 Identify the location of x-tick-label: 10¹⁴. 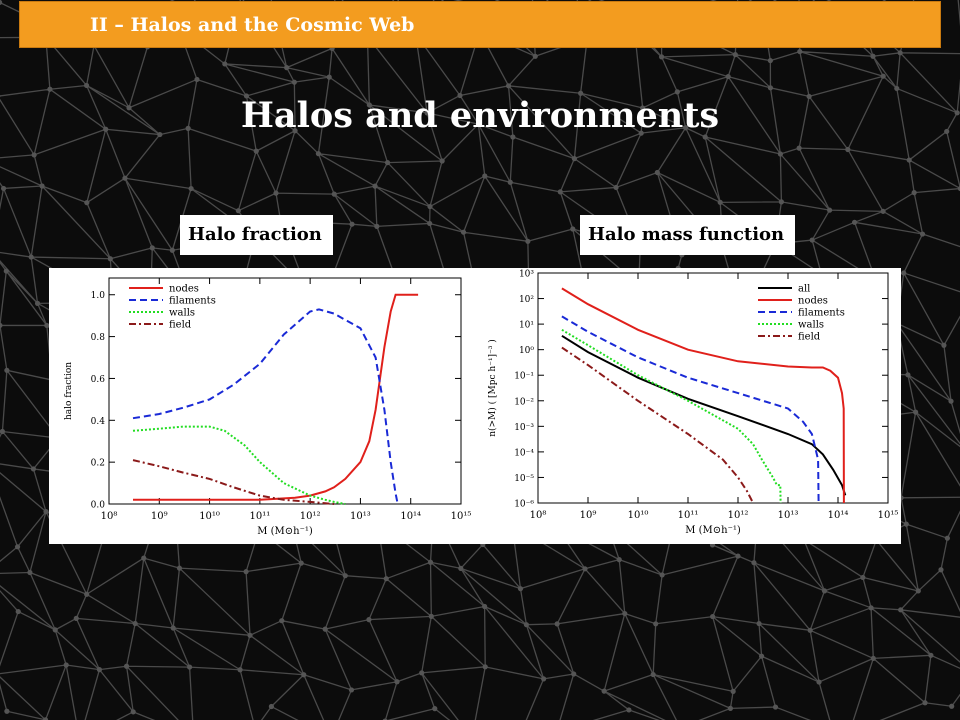
(410, 516).